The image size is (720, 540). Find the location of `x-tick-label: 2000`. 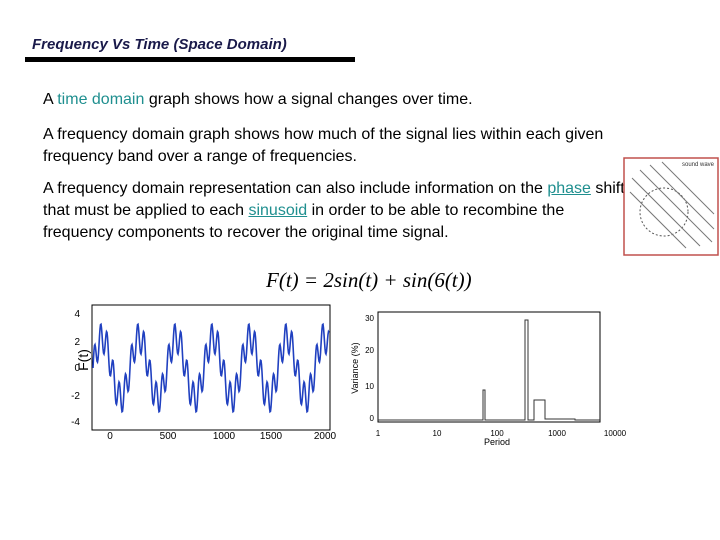

x-tick-label: 2000 is located at coordinates (325, 436).